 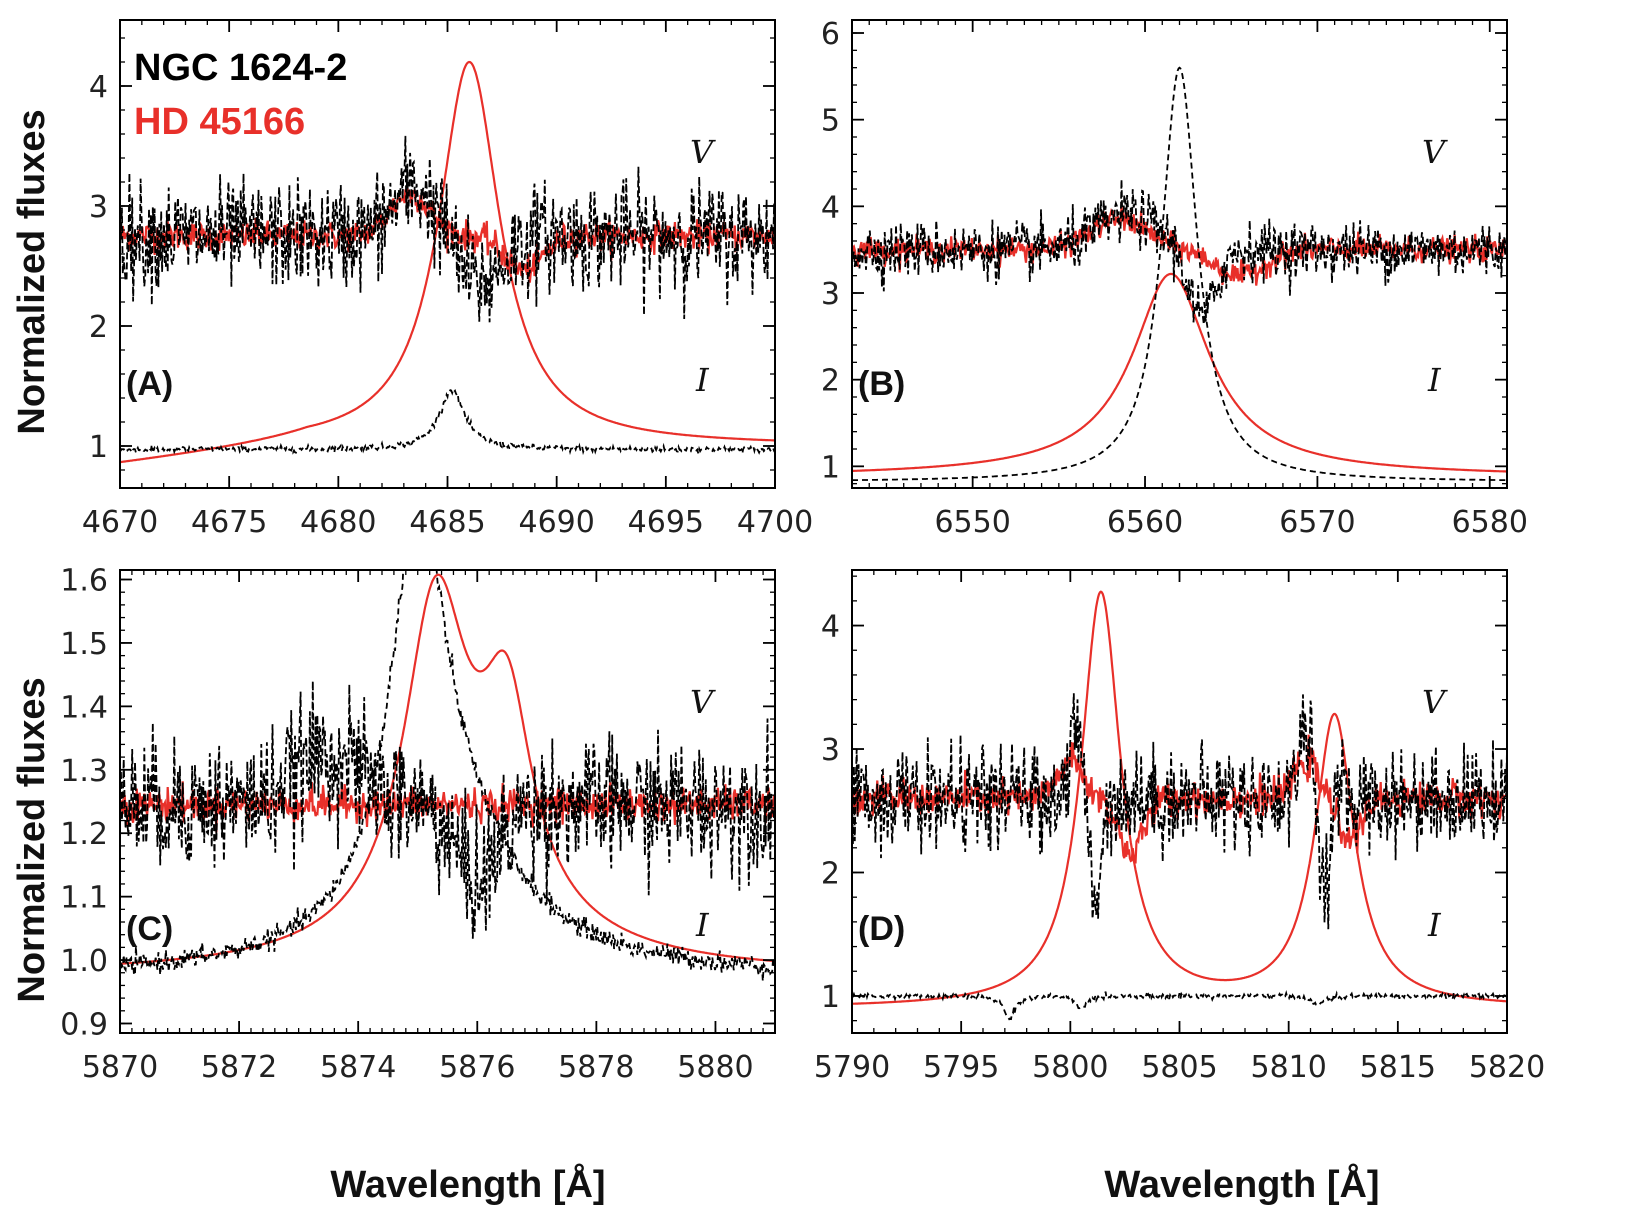 What do you see at coordinates (830, 750) in the screenshot?
I see `y-tick-label-d: 3` at bounding box center [830, 750].